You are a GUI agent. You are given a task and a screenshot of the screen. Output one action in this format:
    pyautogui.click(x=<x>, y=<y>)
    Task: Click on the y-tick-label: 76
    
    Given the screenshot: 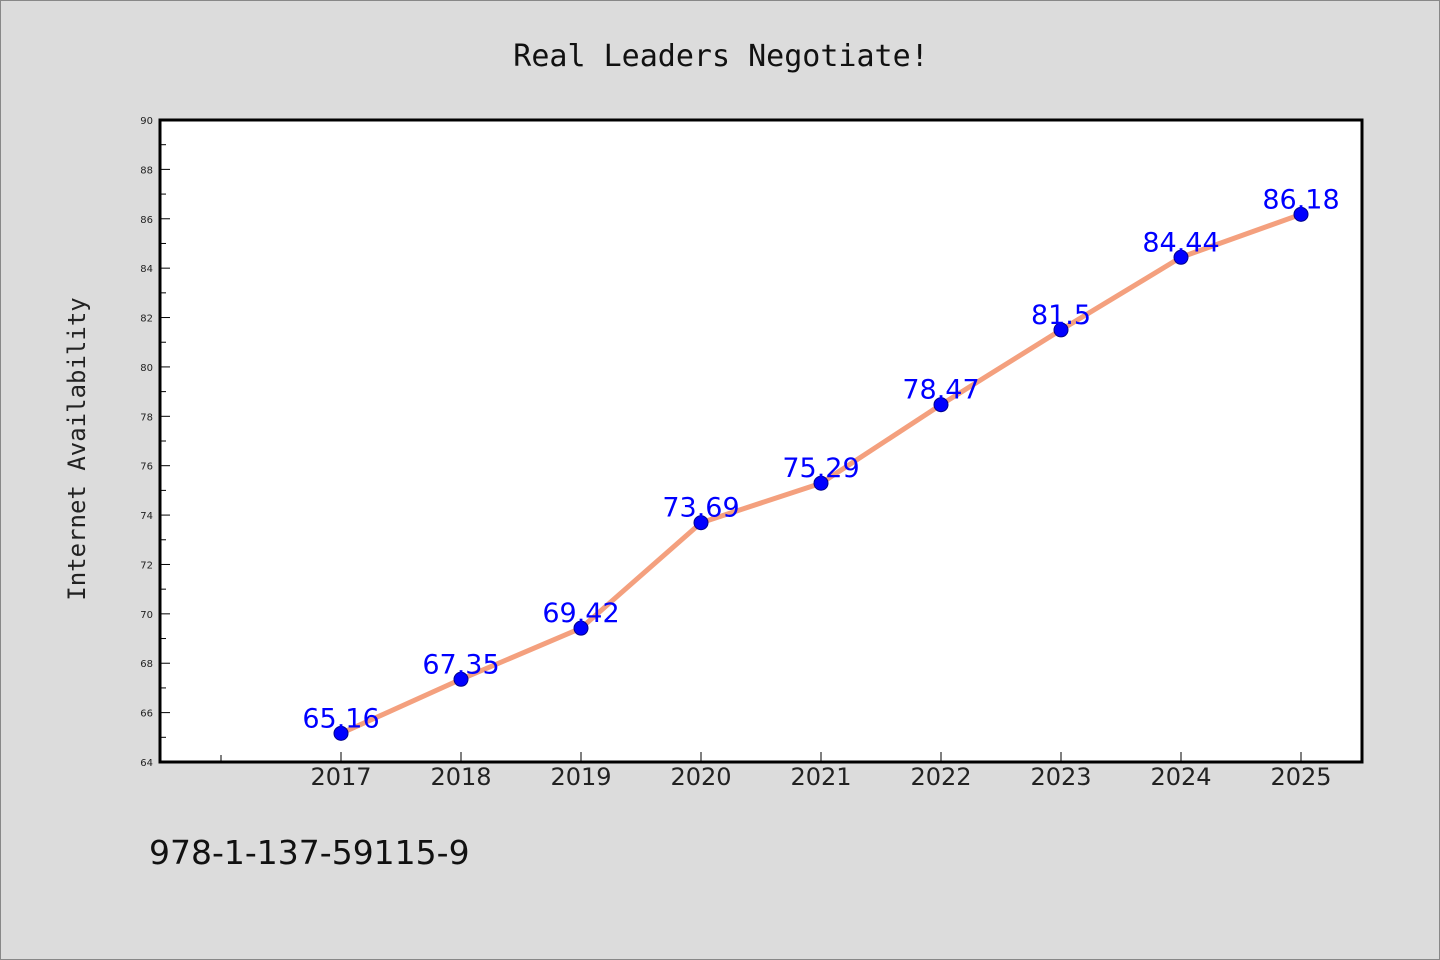 What is the action you would take?
    pyautogui.click(x=146, y=467)
    